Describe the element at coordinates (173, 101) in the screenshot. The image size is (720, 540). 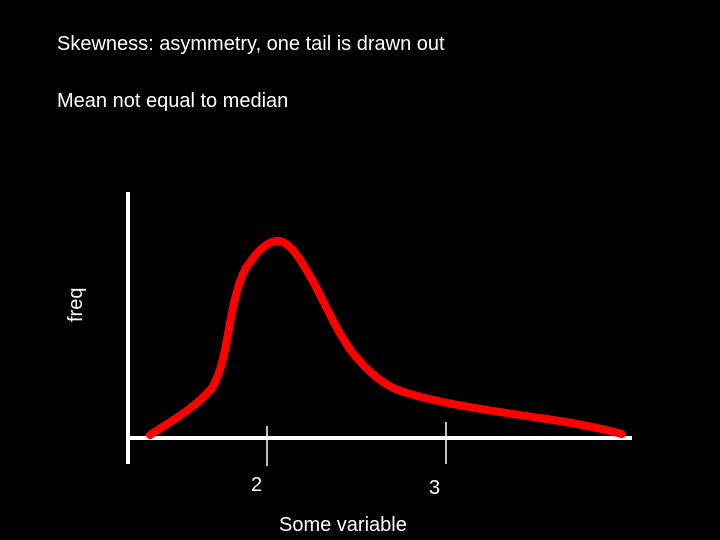
I see `slide-title-line-2: Mean not equal to median` at that location.